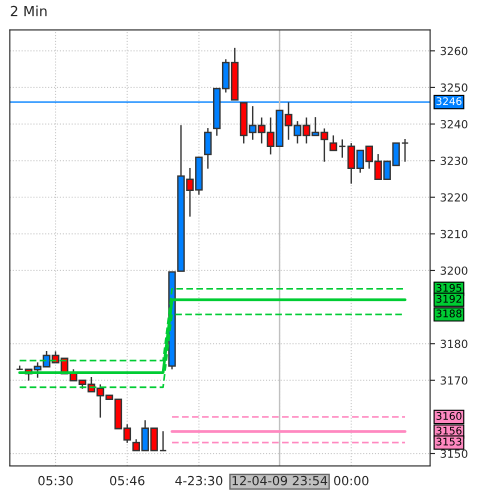 The image size is (491, 491). Describe the element at coordinates (454, 270) in the screenshot. I see `y-tick-label: 3200` at that location.